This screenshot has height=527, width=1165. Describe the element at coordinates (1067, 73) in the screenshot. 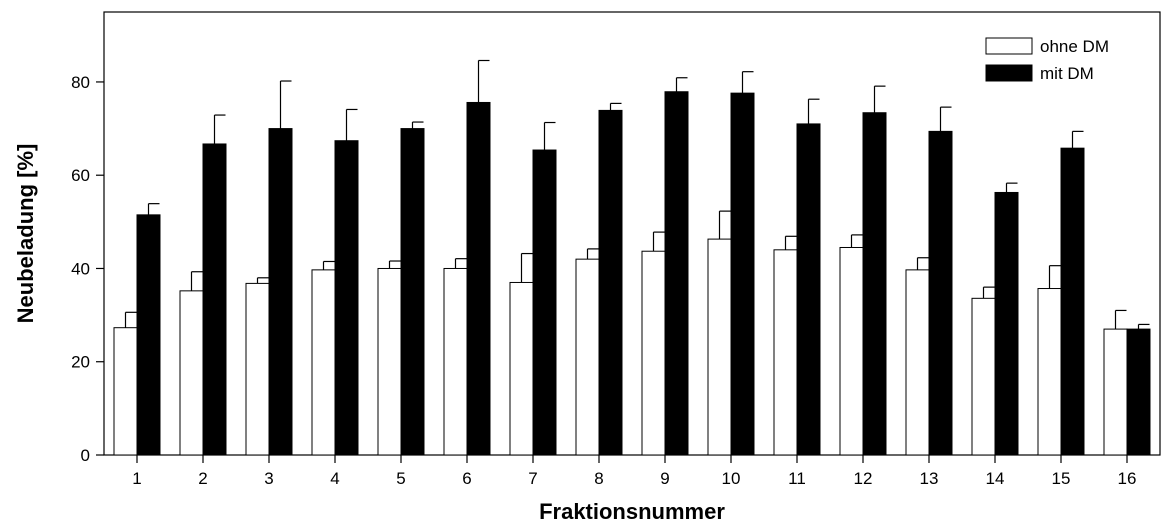

I see `legend-label-mit-dm: mit DM` at that location.